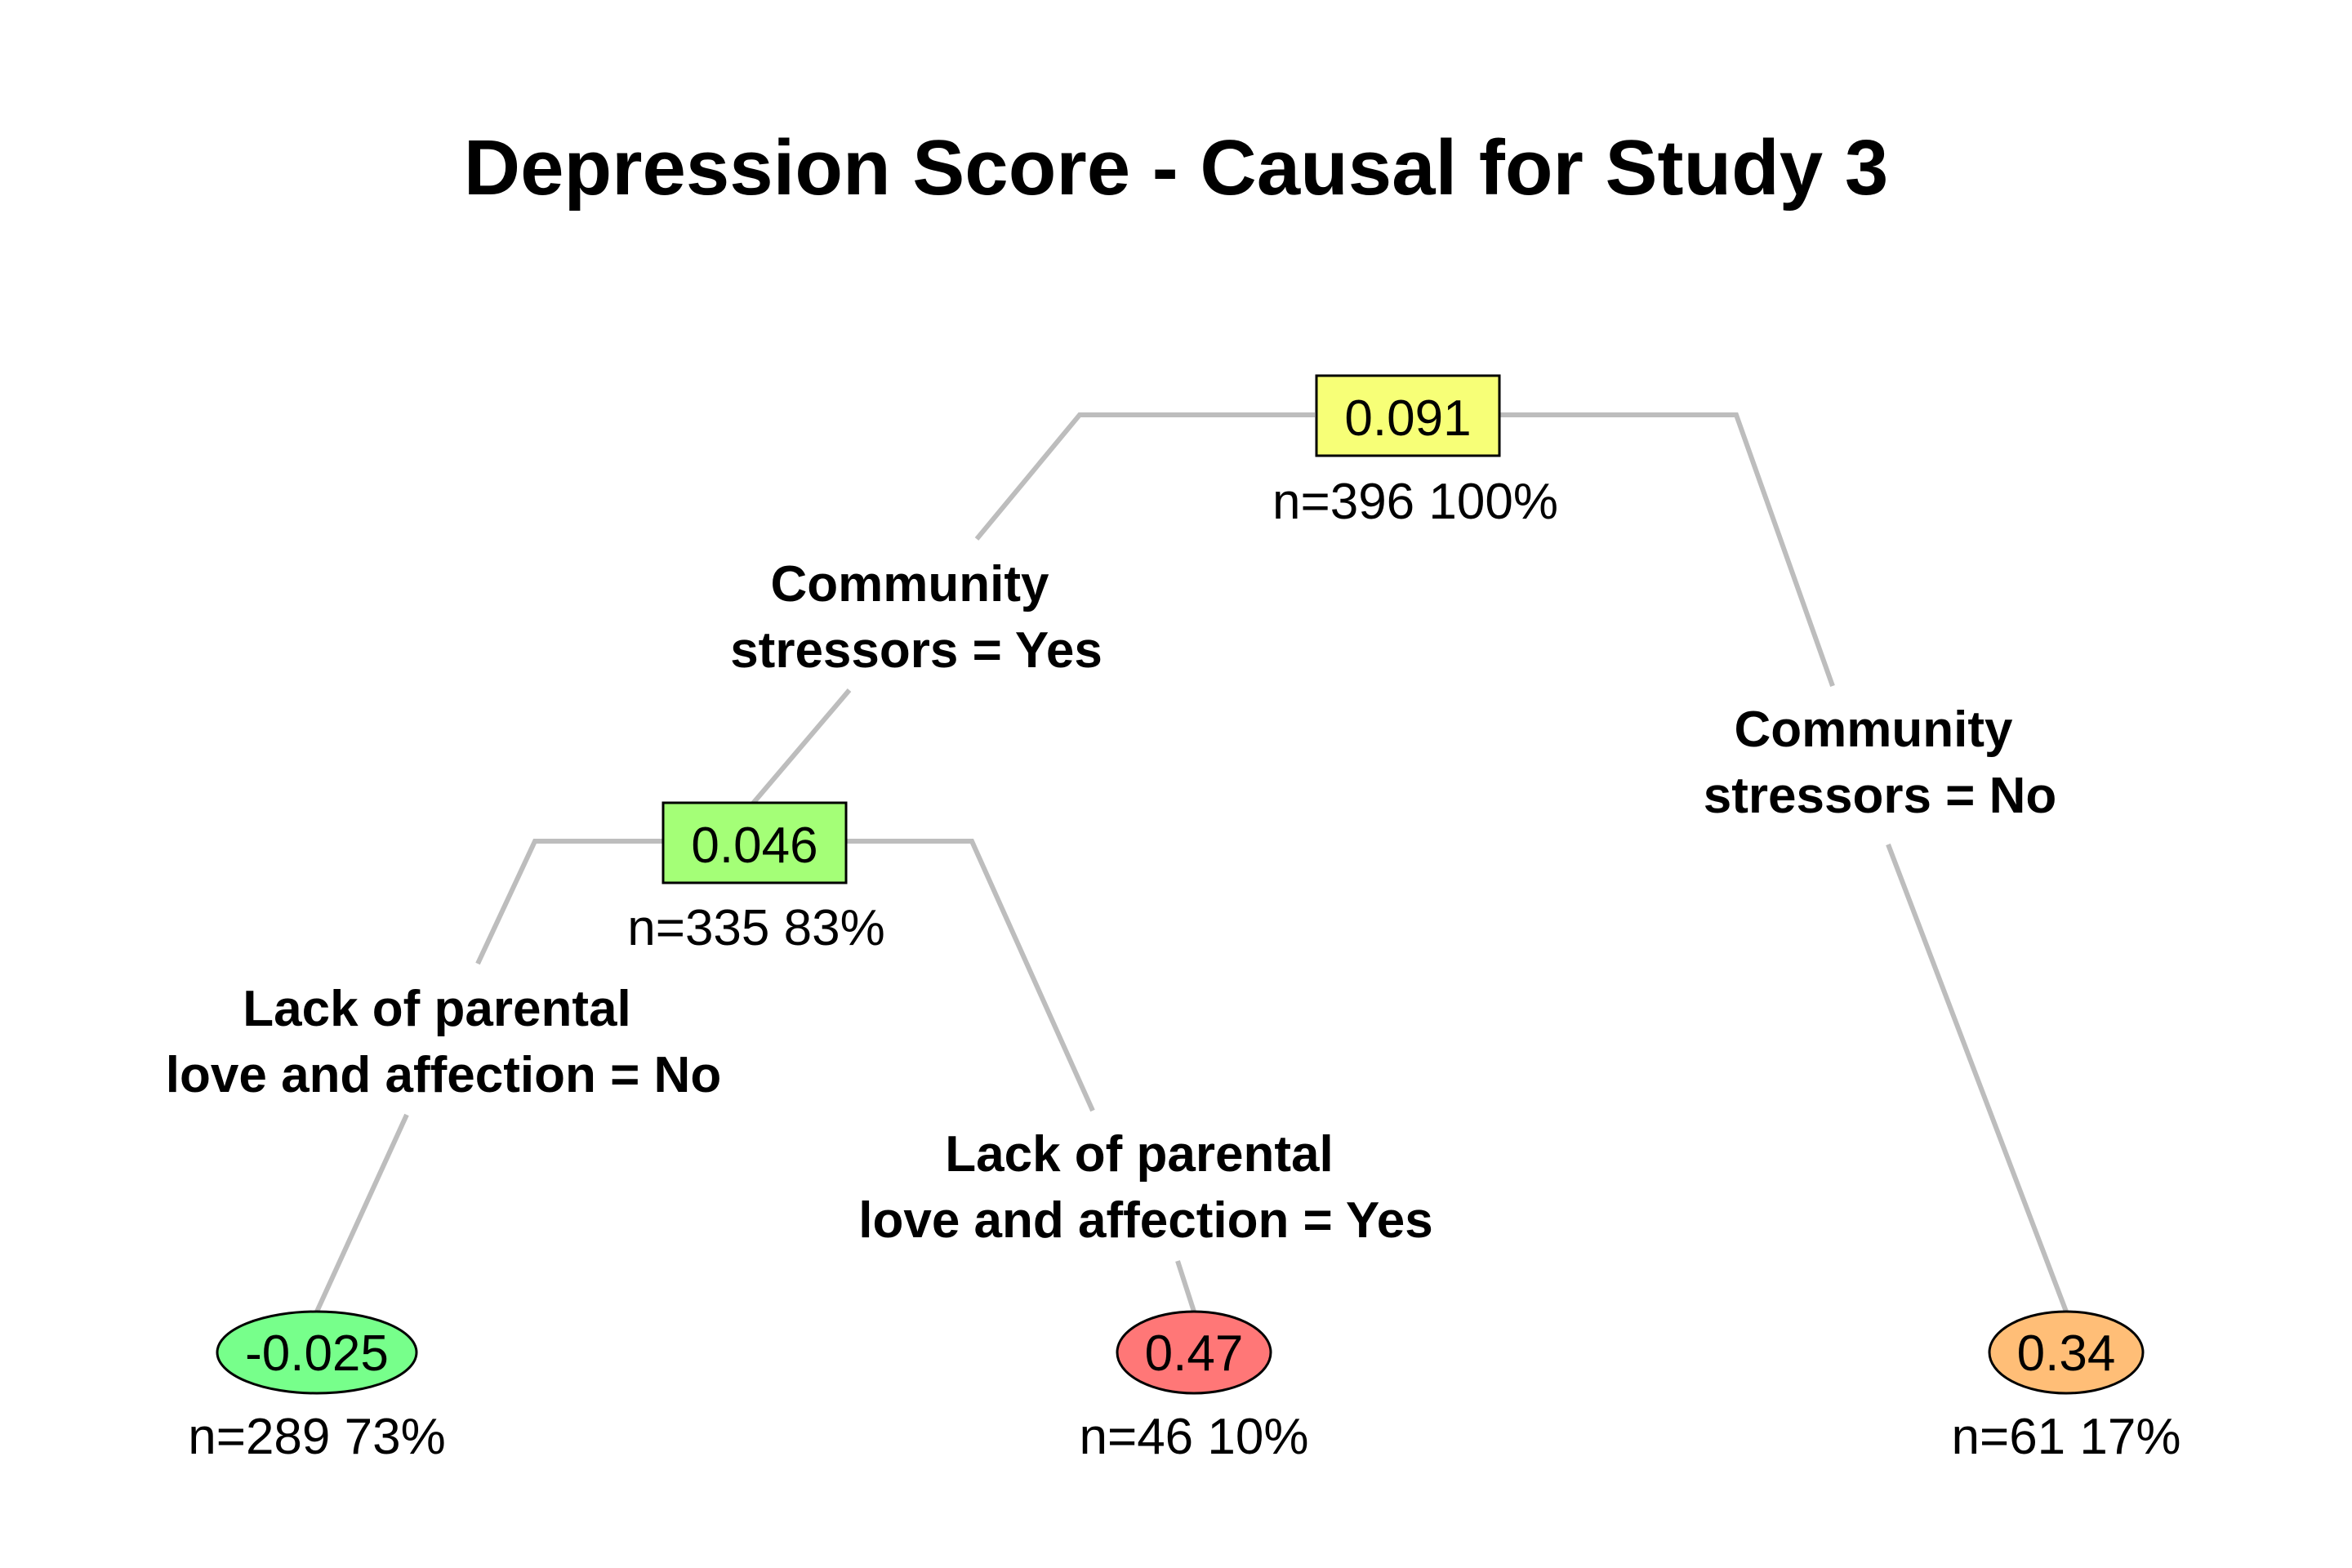 The image size is (2352, 1568). What do you see at coordinates (1415, 502) in the screenshot?
I see `node-count: n=396 100%` at bounding box center [1415, 502].